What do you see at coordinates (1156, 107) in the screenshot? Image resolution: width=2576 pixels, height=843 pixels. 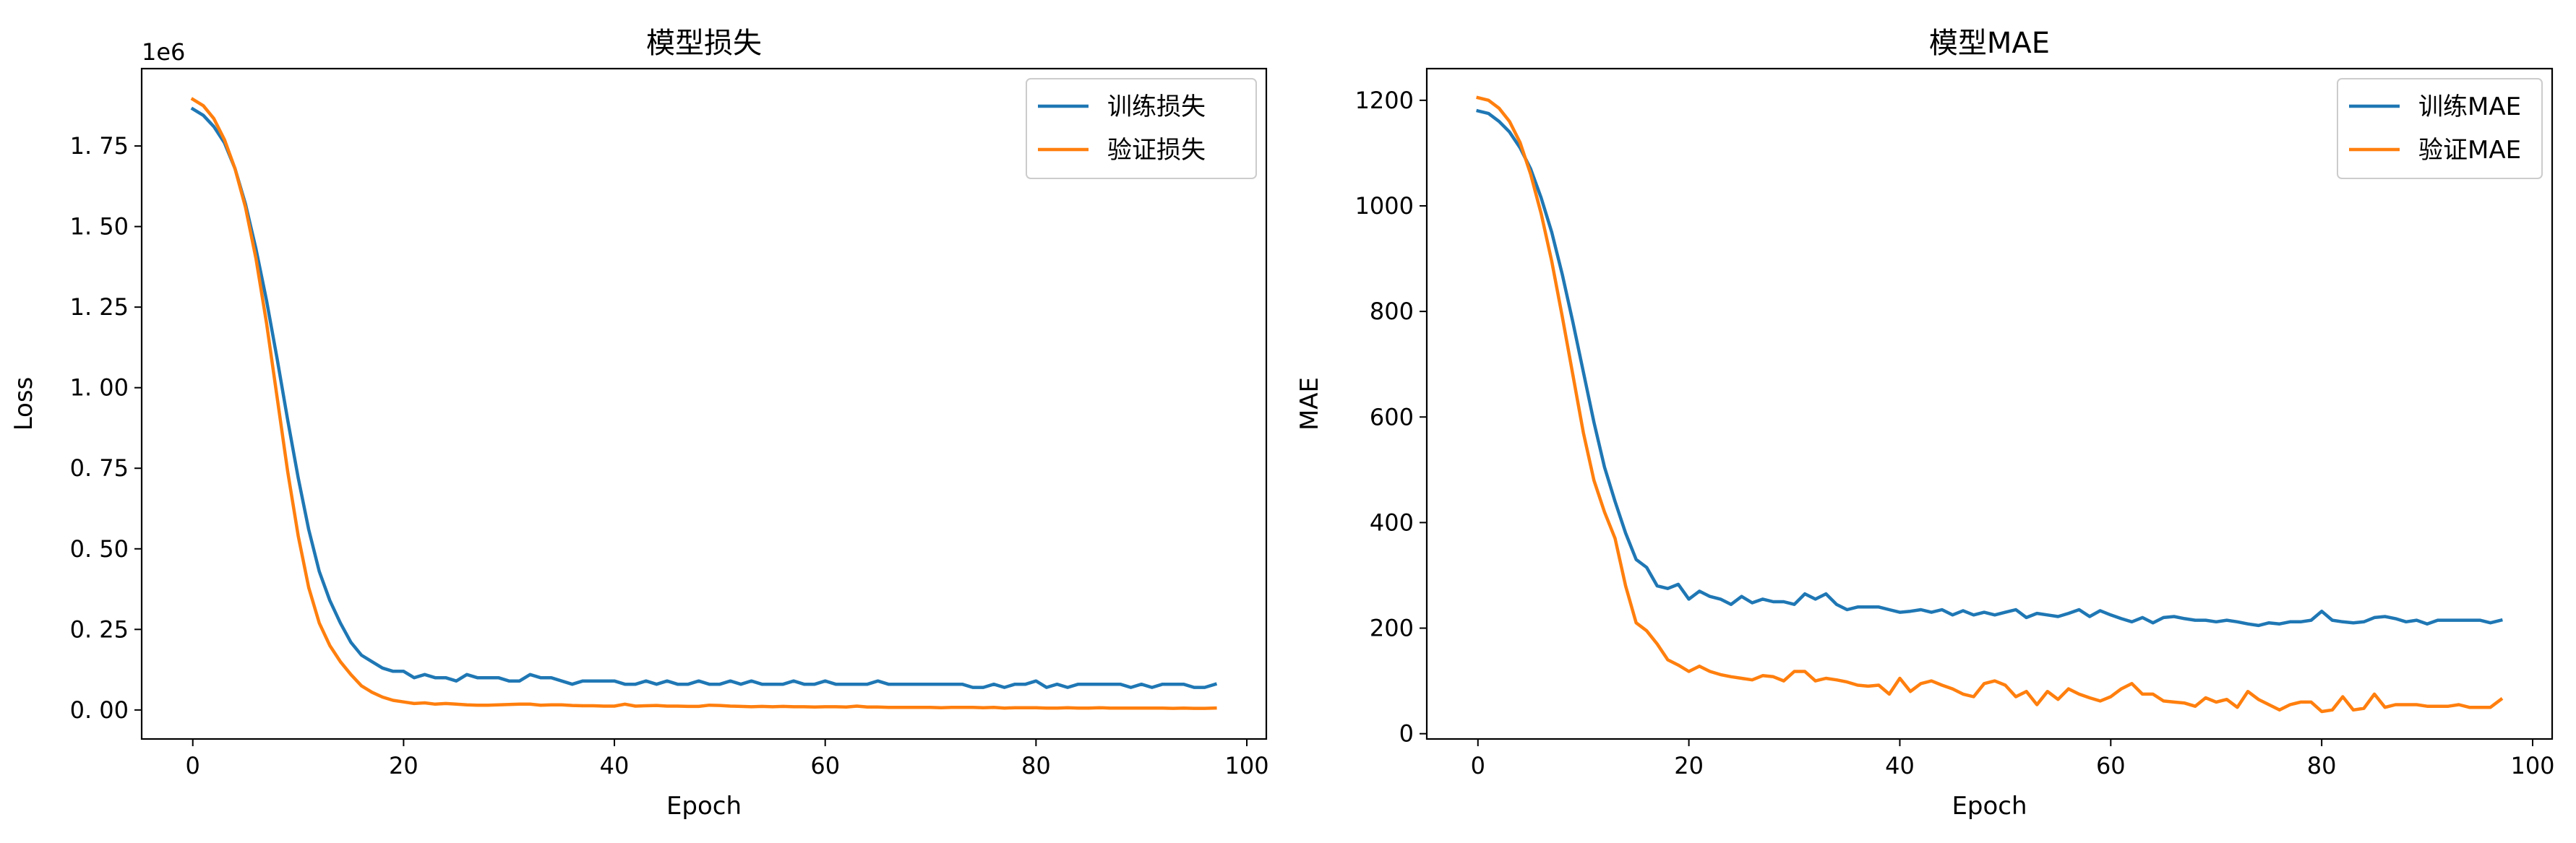 I see `legend-label-0: 训练损失` at bounding box center [1156, 107].